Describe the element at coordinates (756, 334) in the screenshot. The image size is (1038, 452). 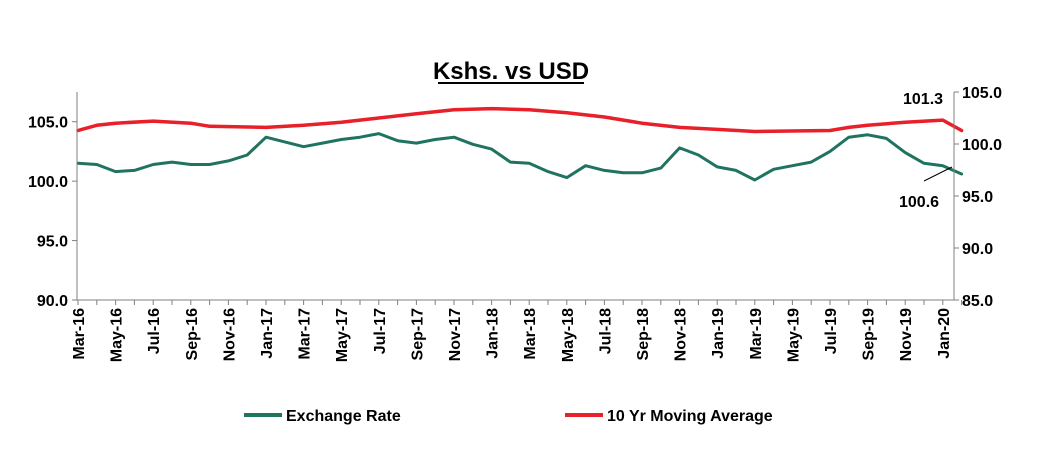
I see `x-tick-label: Mar-19` at that location.